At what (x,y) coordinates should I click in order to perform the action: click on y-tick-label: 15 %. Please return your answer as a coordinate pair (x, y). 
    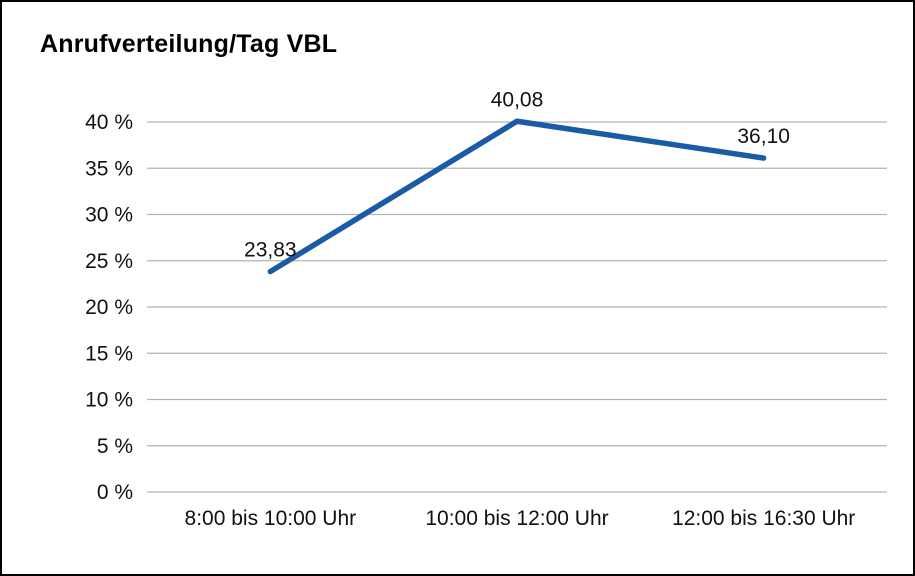
    Looking at the image, I should click on (109, 353).